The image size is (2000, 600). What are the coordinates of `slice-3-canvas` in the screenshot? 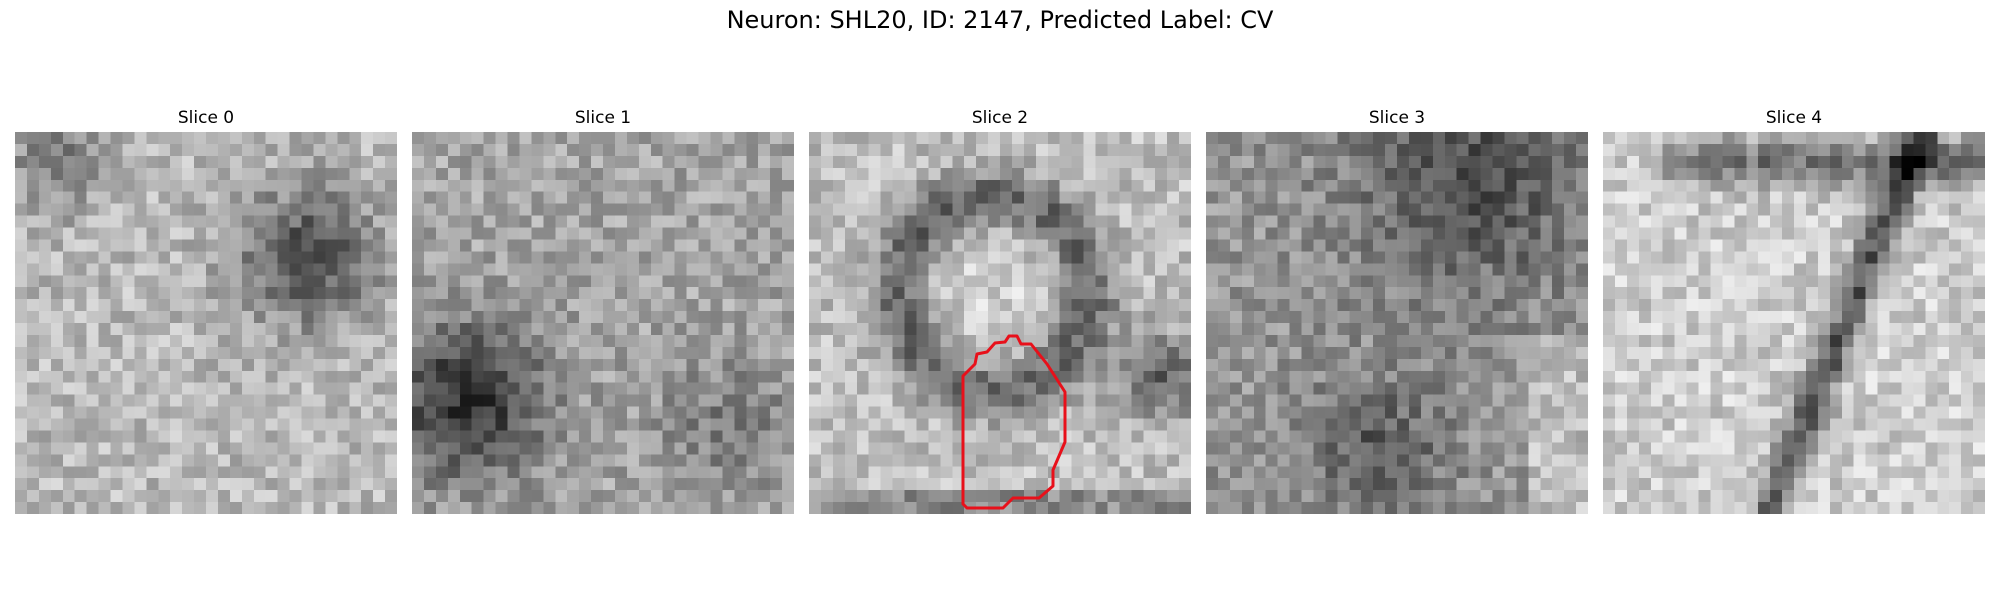 It's located at (1397, 323).